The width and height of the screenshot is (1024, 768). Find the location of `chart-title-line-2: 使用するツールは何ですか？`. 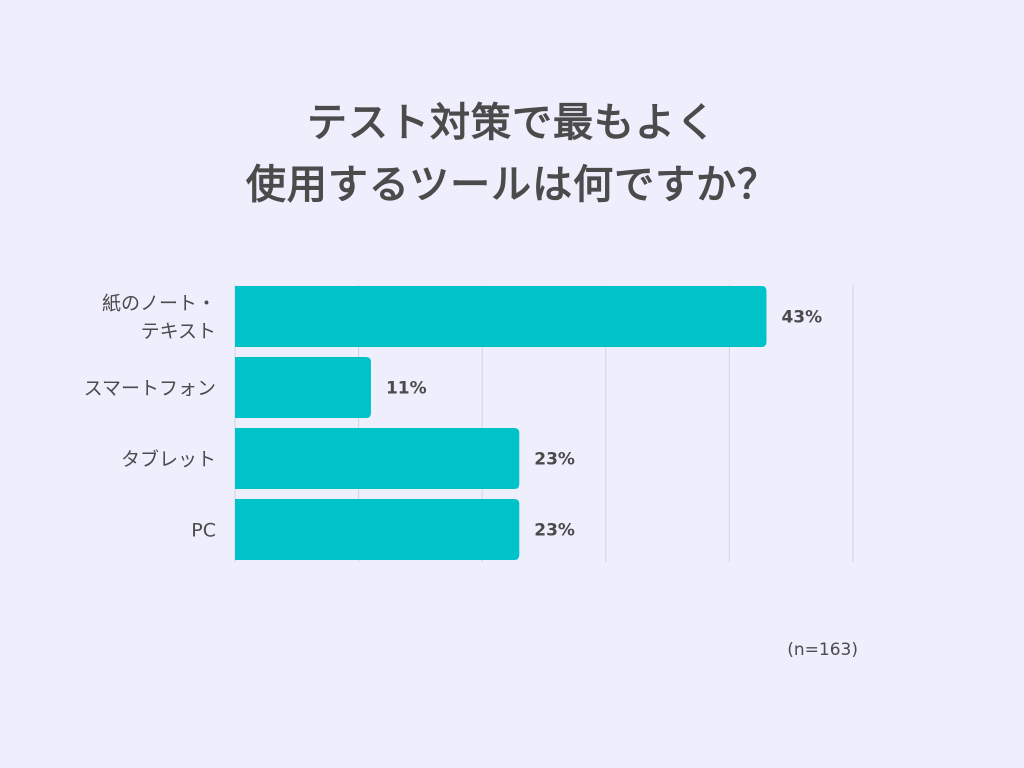

chart-title-line-2: 使用するツールは何ですか？ is located at coordinates (512, 185).